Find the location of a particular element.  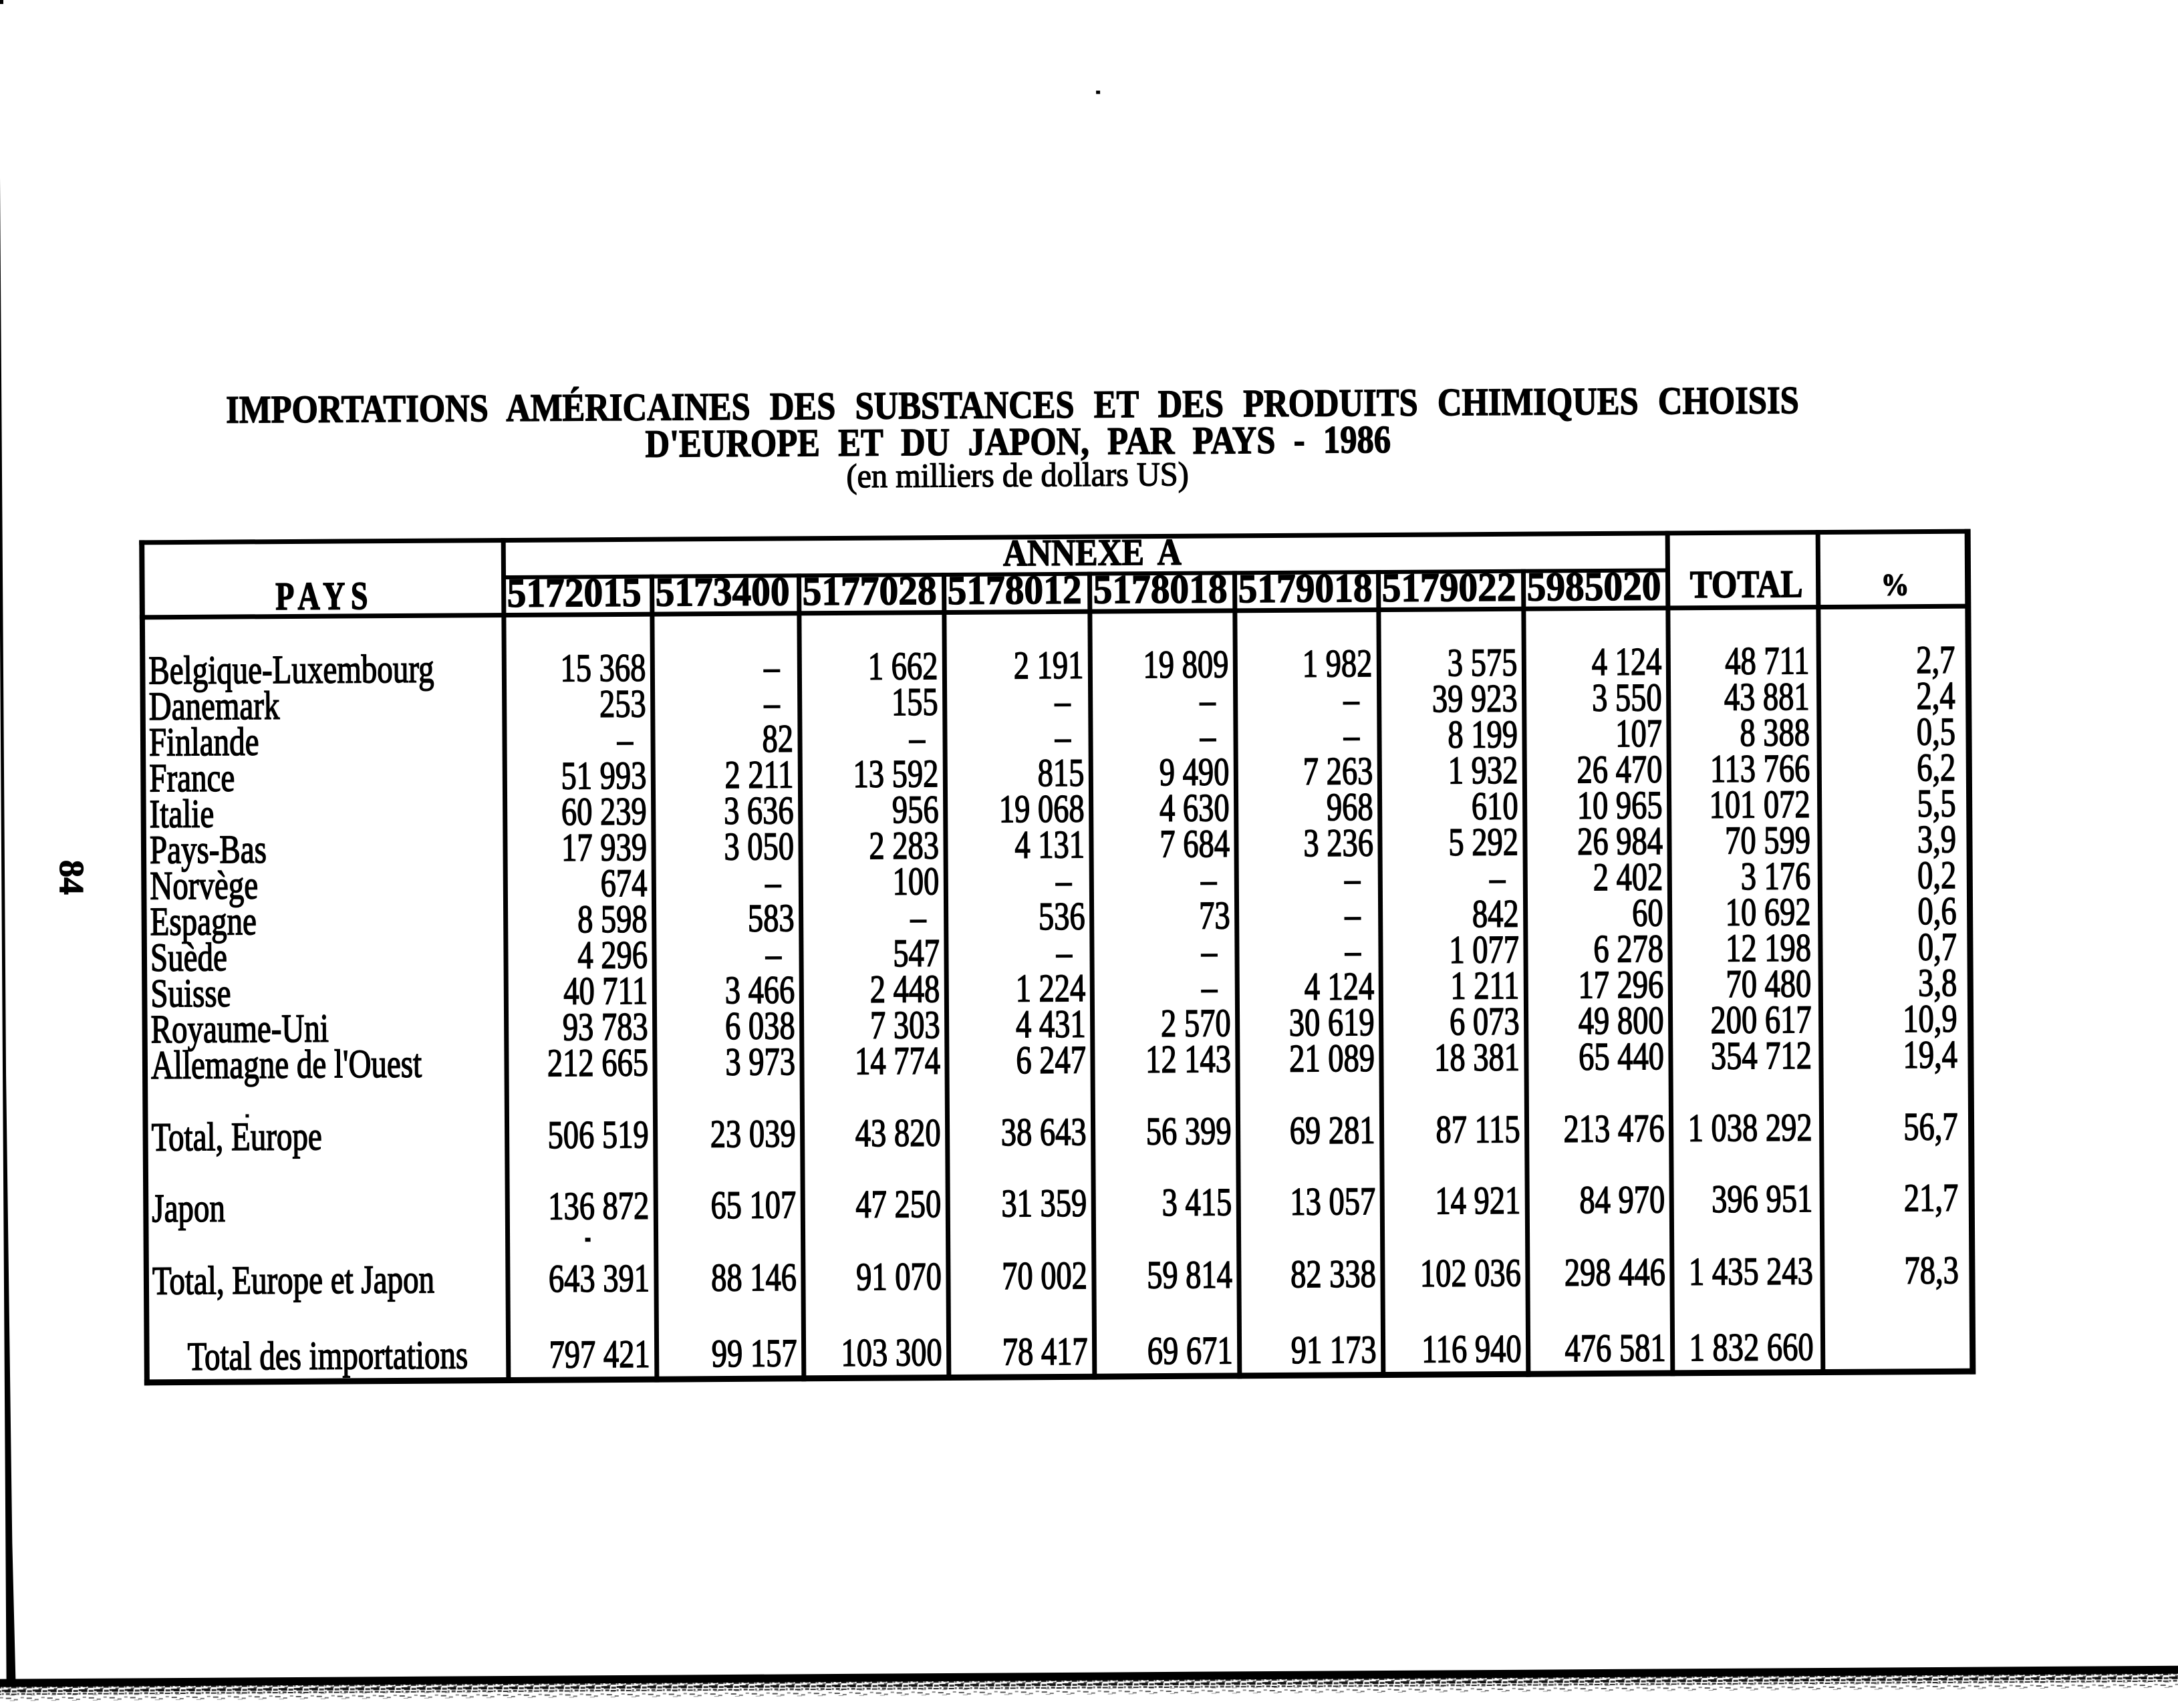

svg-text: 82 338 is located at coordinates (1333, 1274).